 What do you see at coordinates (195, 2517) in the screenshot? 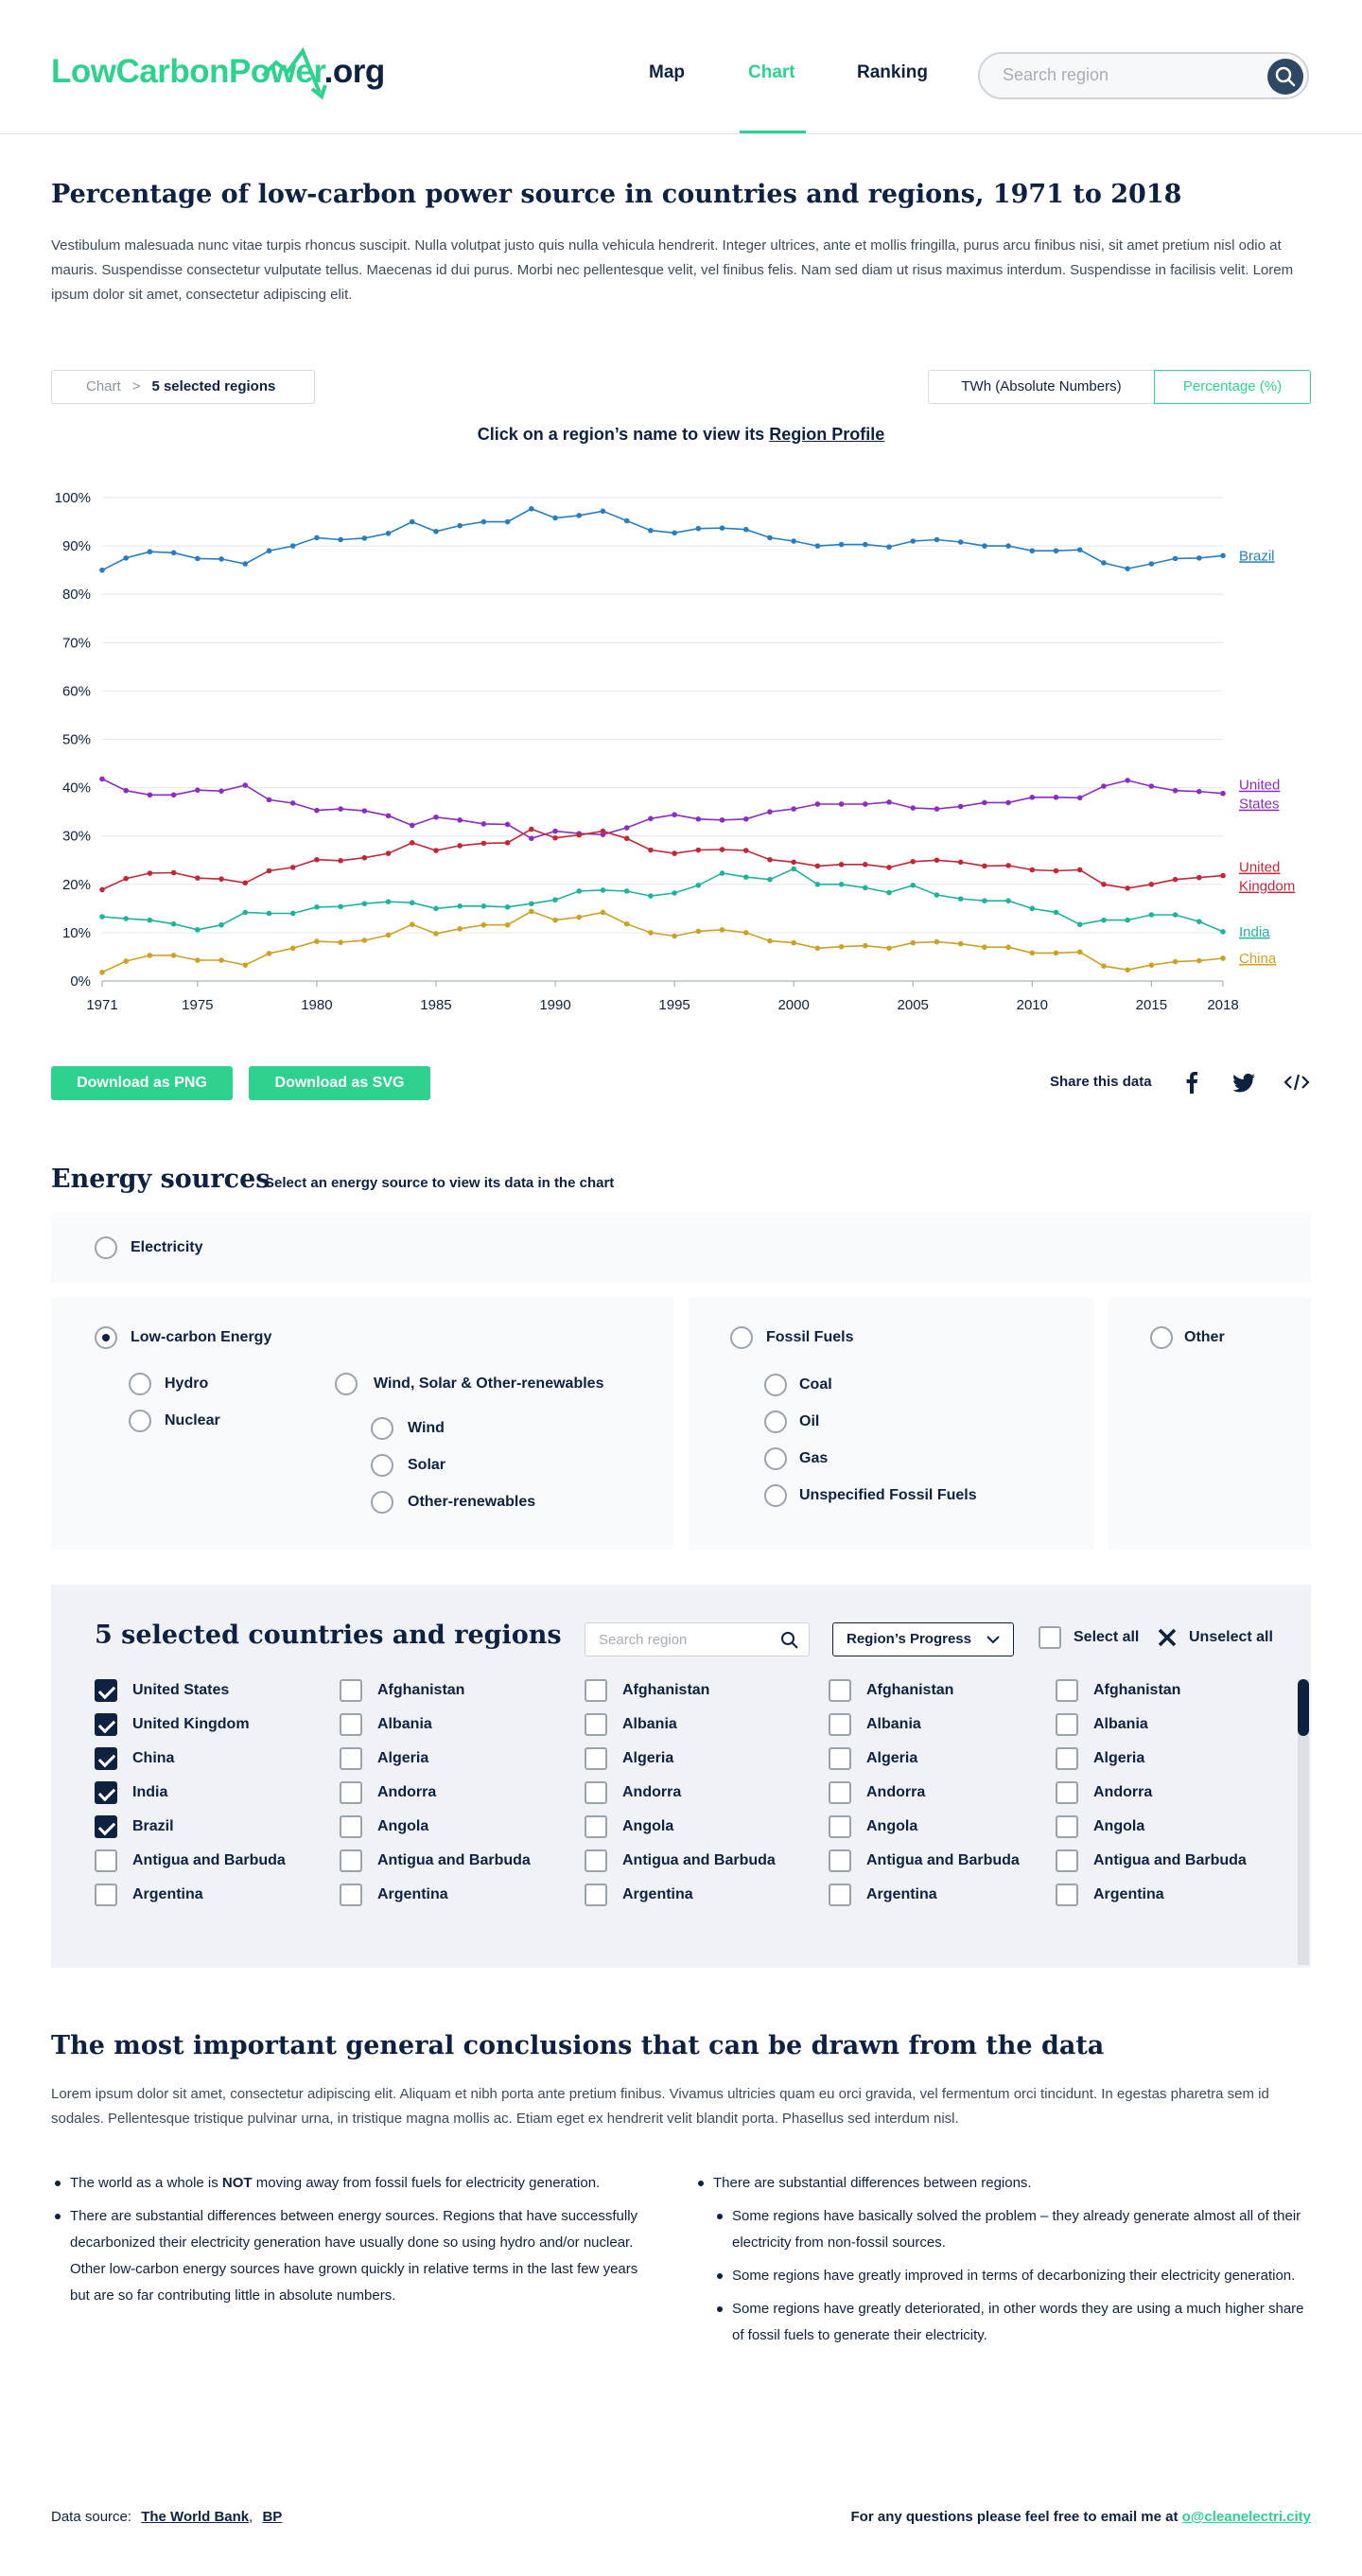
I see `source-link-world-bank: The World Bank` at bounding box center [195, 2517].